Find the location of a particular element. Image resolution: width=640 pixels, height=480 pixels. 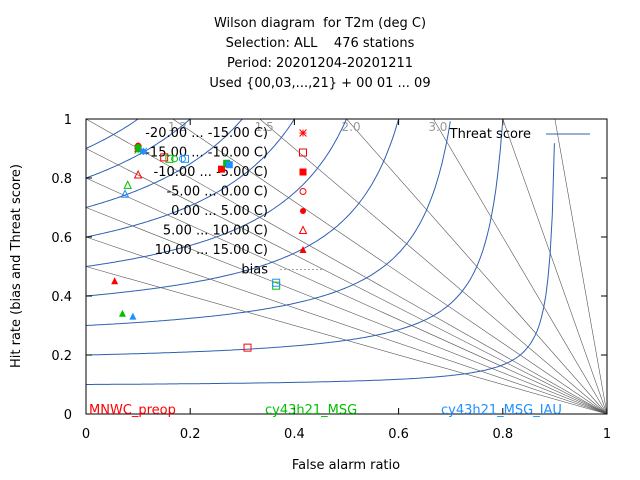

y-tick-label: 1 is located at coordinates (68, 120).